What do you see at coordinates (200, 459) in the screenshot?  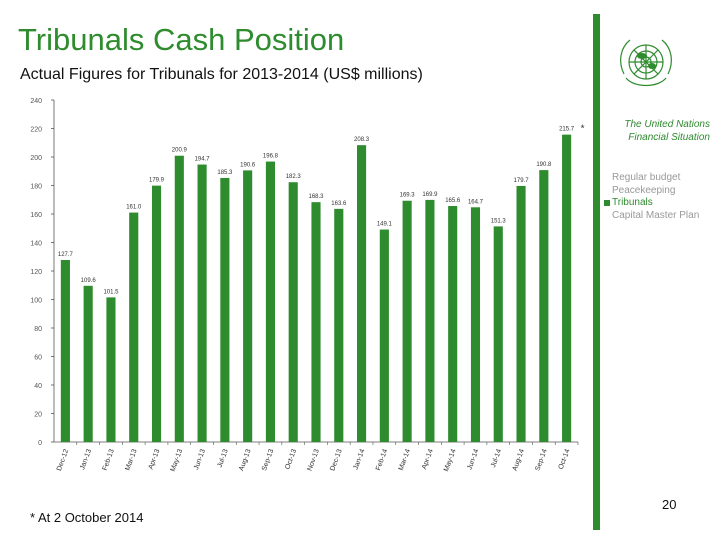 I see `x-tick-label: Jun-13` at bounding box center [200, 459].